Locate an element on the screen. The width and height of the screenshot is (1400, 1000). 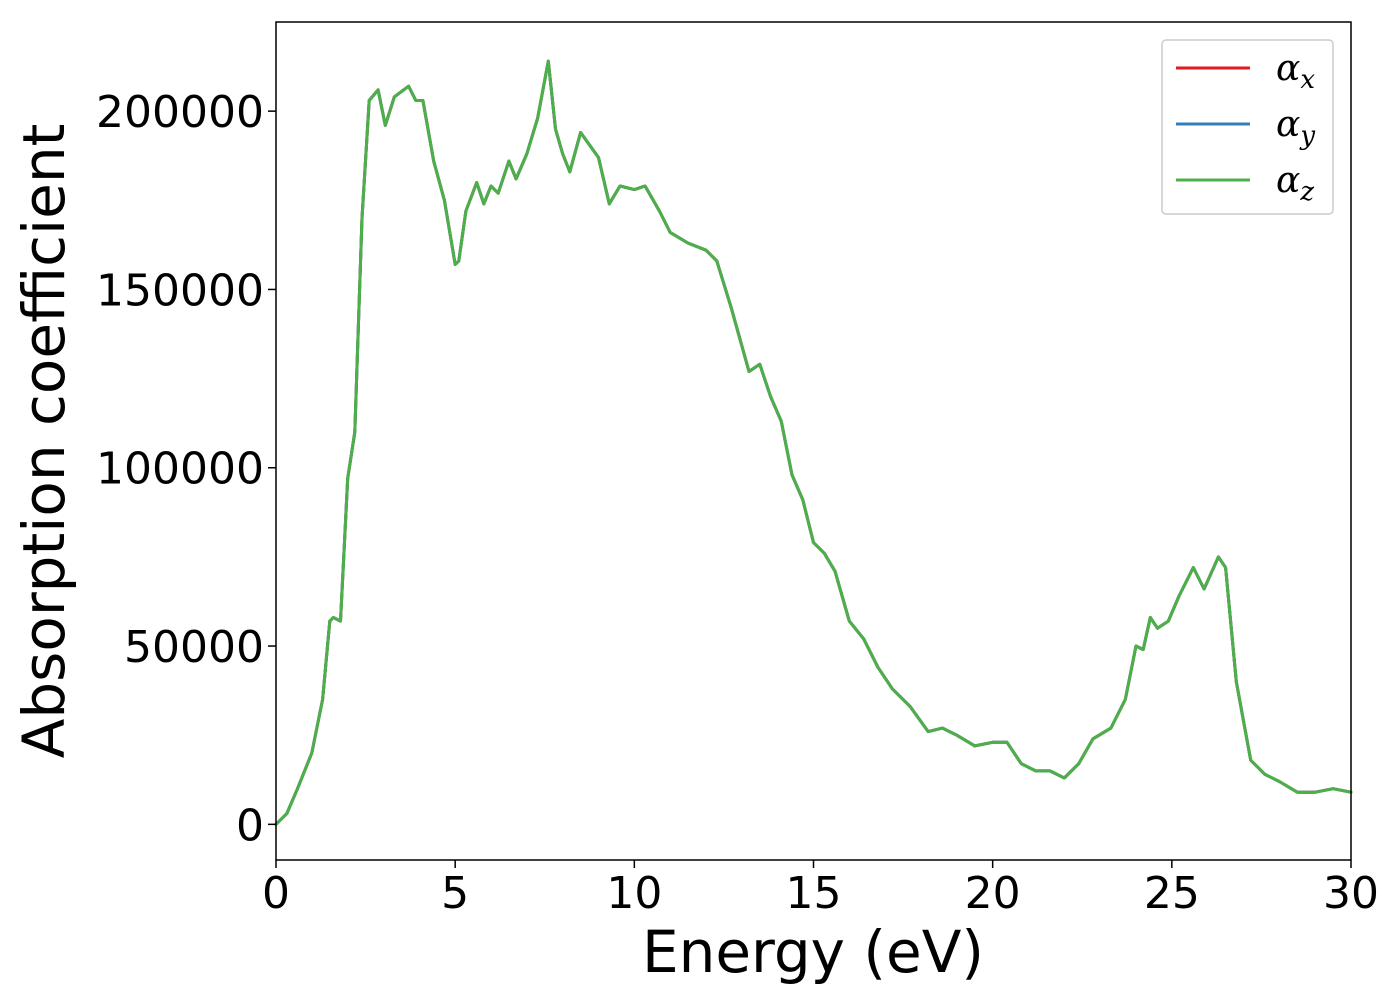
x-tick-label: 15 is located at coordinates (814, 893).